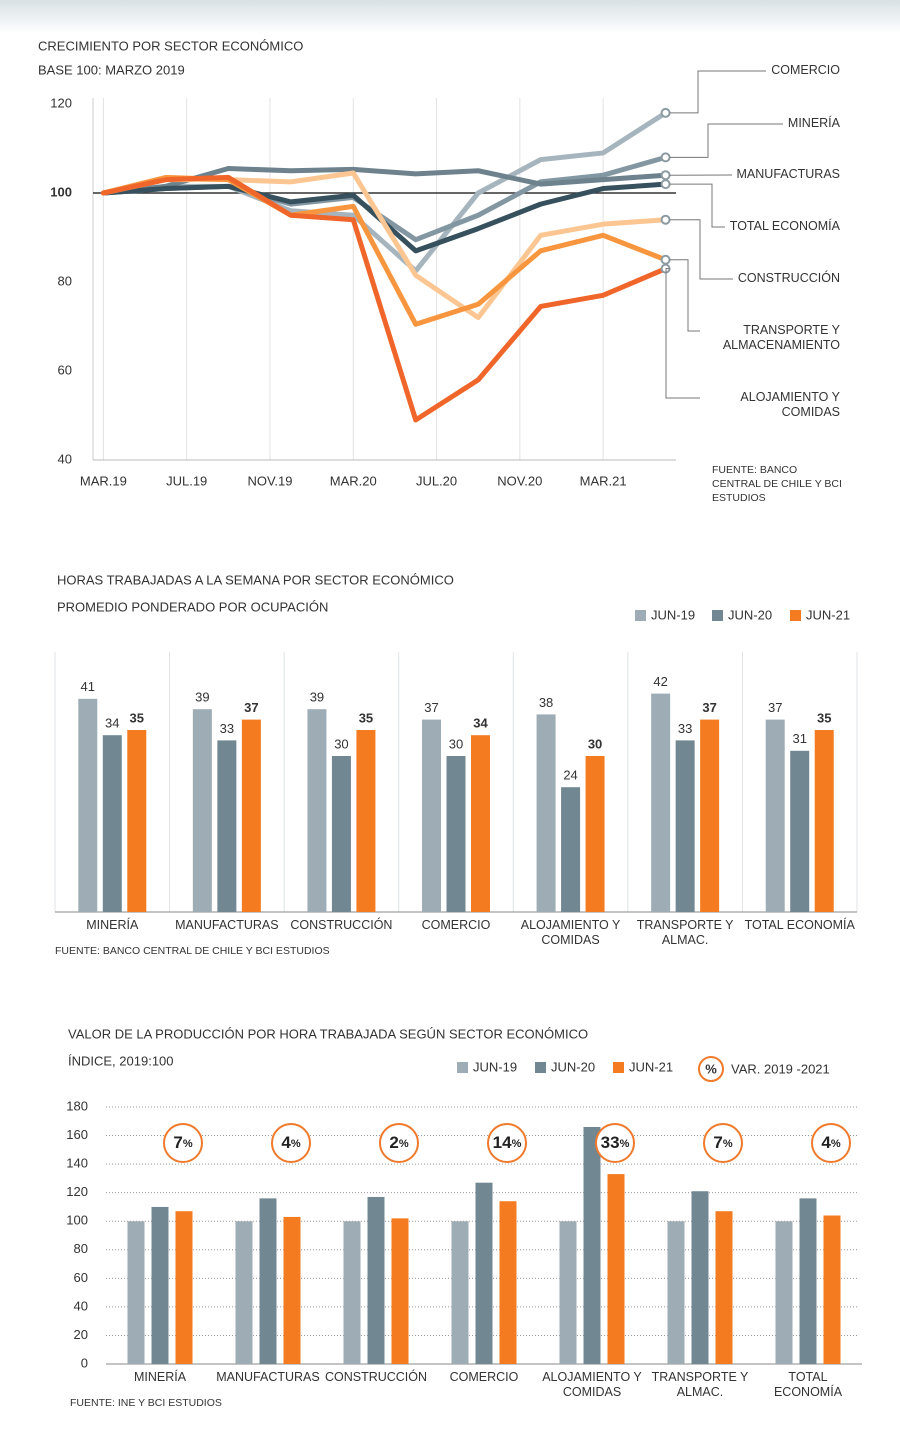  What do you see at coordinates (77, 1134) in the screenshot?
I see `y-tick-label: 160` at bounding box center [77, 1134].